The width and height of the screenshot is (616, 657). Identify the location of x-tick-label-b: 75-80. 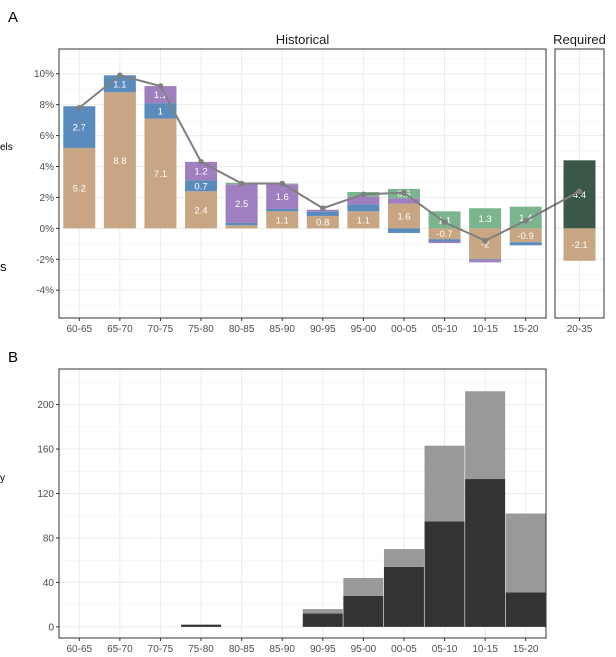
(201, 649).